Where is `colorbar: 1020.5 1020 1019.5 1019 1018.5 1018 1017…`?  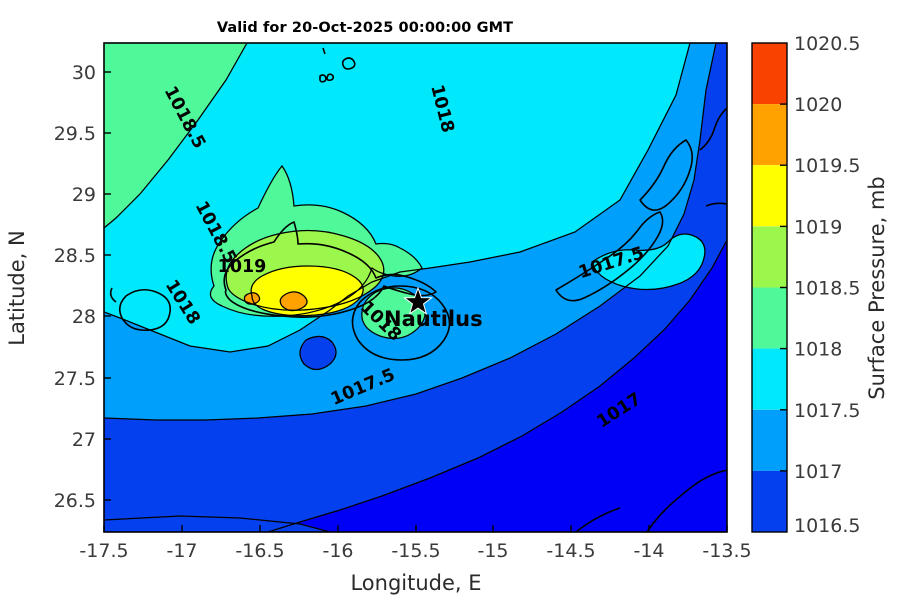
colorbar: 1020.5 1020 1019.5 1019 1018.5 1018 1017… is located at coordinates (820, 285).